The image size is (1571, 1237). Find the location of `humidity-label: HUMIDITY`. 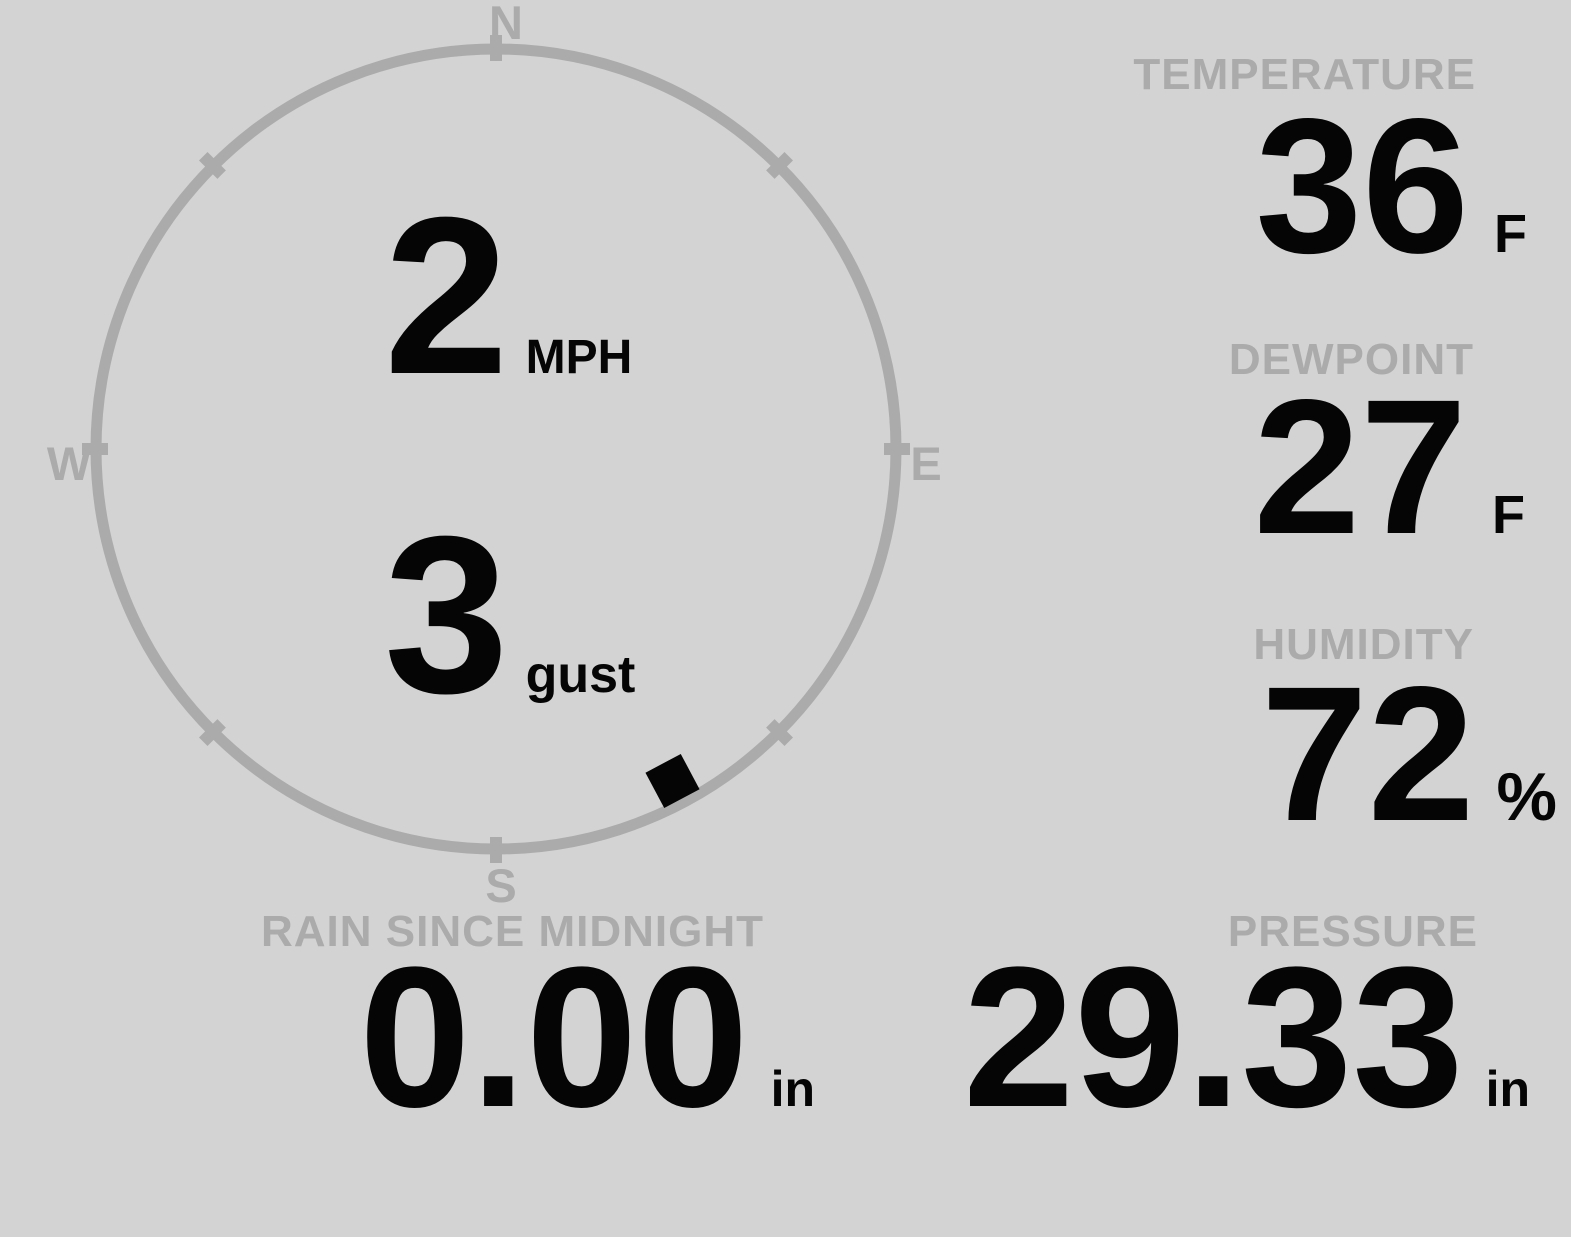

humidity-label: HUMIDITY is located at coordinates (1363, 644).